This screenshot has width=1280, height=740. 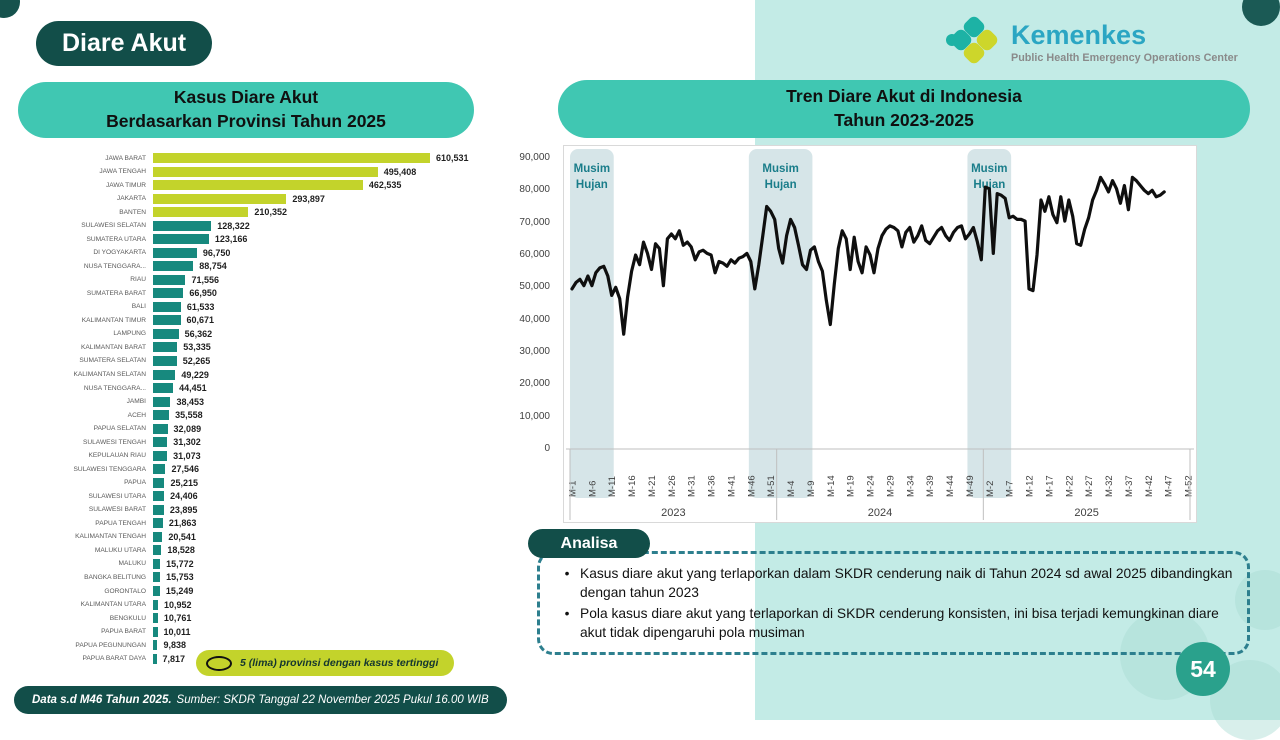 What do you see at coordinates (259, 239) in the screenshot?
I see `bar-row: SUMATERA UTARA 123,166` at bounding box center [259, 239].